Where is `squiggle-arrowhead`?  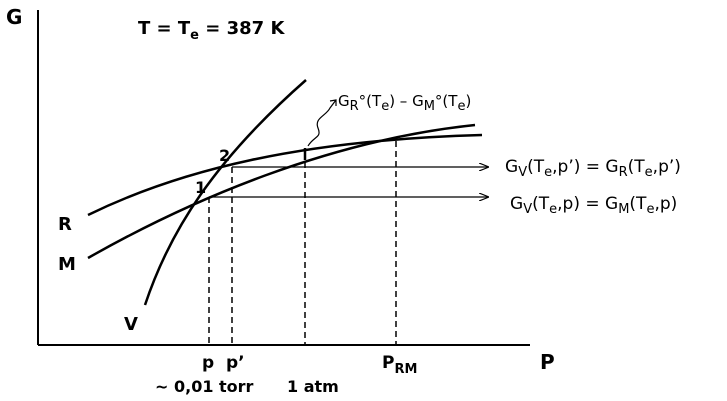 squiggle-arrowhead is located at coordinates (333, 102).